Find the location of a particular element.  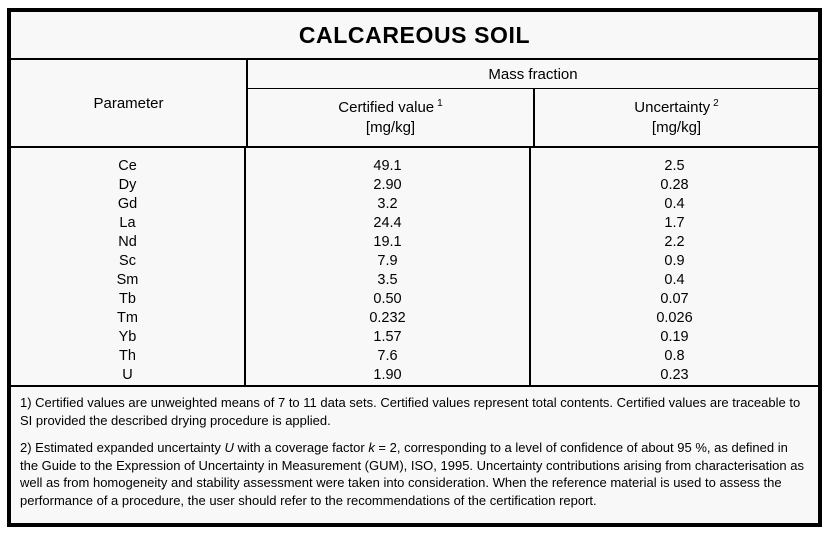

cell-parameter: Ce is located at coordinates (127, 166).